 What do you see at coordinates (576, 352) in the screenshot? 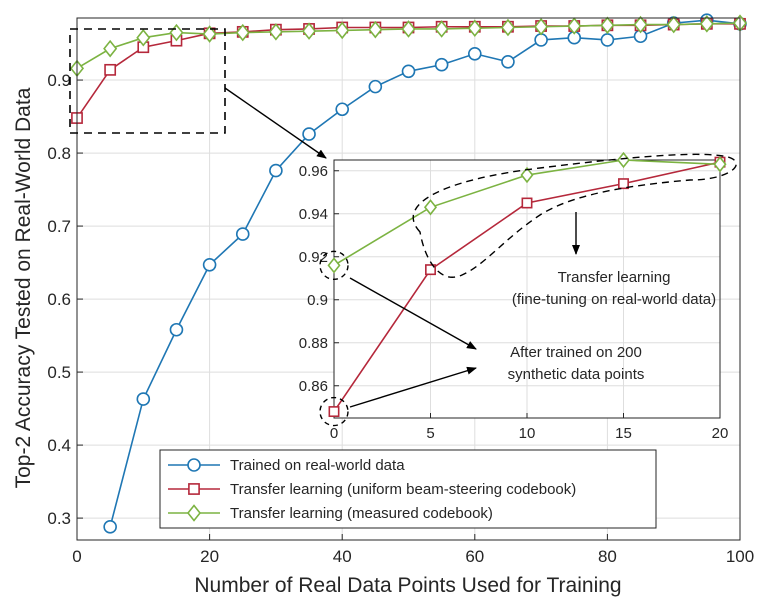
I see `synthetic-annotation-line1: After trained on 200` at bounding box center [576, 352].